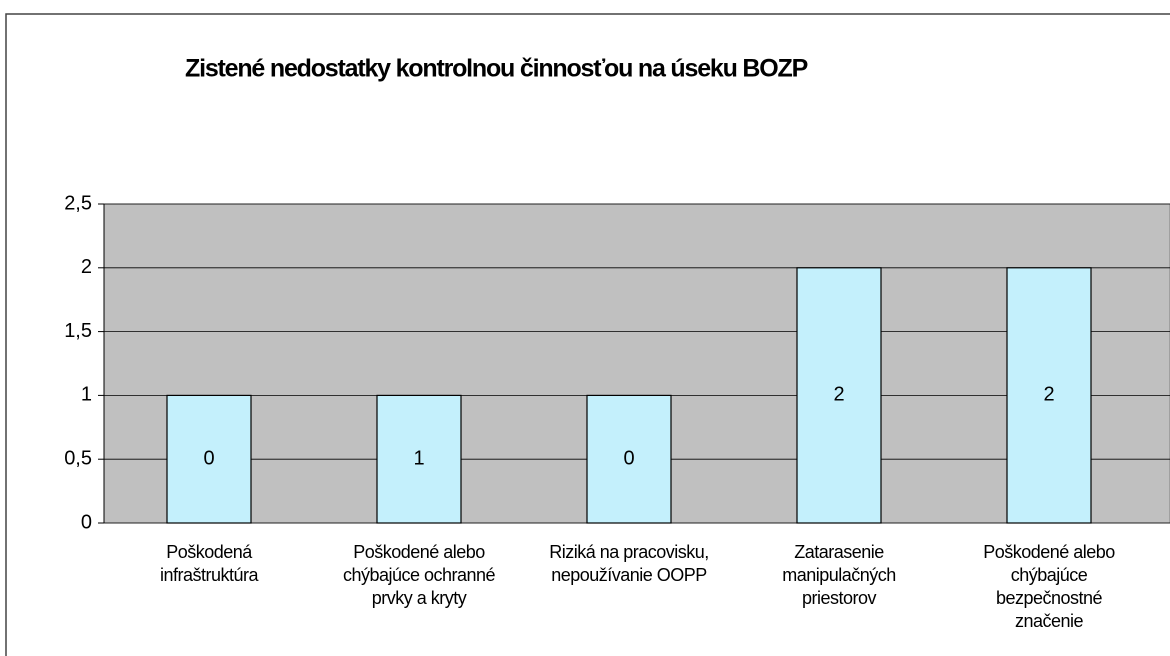 The height and width of the screenshot is (656, 1170). I want to click on y-tick-label: 1,5, so click(78, 331).